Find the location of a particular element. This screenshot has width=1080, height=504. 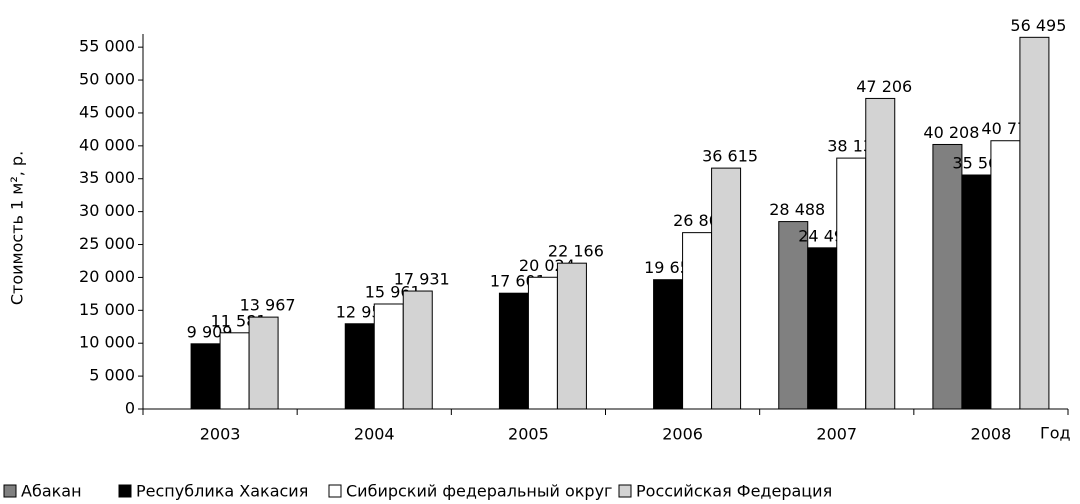

y-tick-label: 45 000 is located at coordinates (107, 111).